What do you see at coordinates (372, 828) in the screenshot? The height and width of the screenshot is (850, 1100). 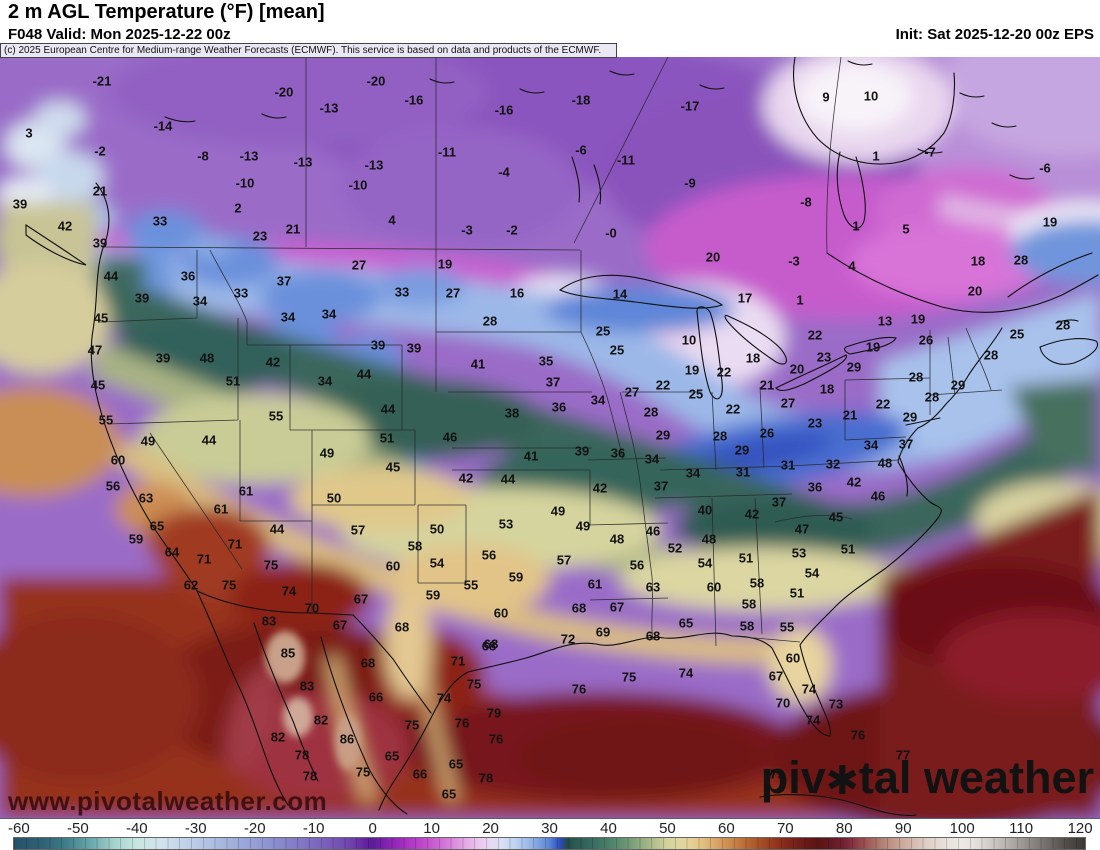 I see `colorbar-tick: 0` at bounding box center [372, 828].